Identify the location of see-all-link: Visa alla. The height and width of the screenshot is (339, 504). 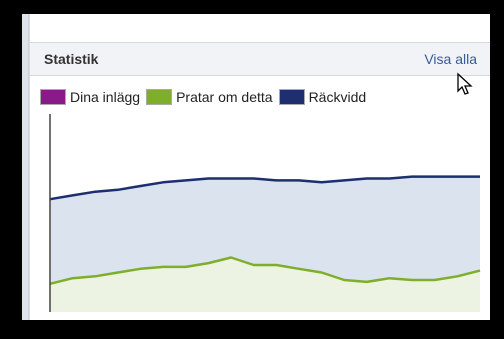
(450, 59).